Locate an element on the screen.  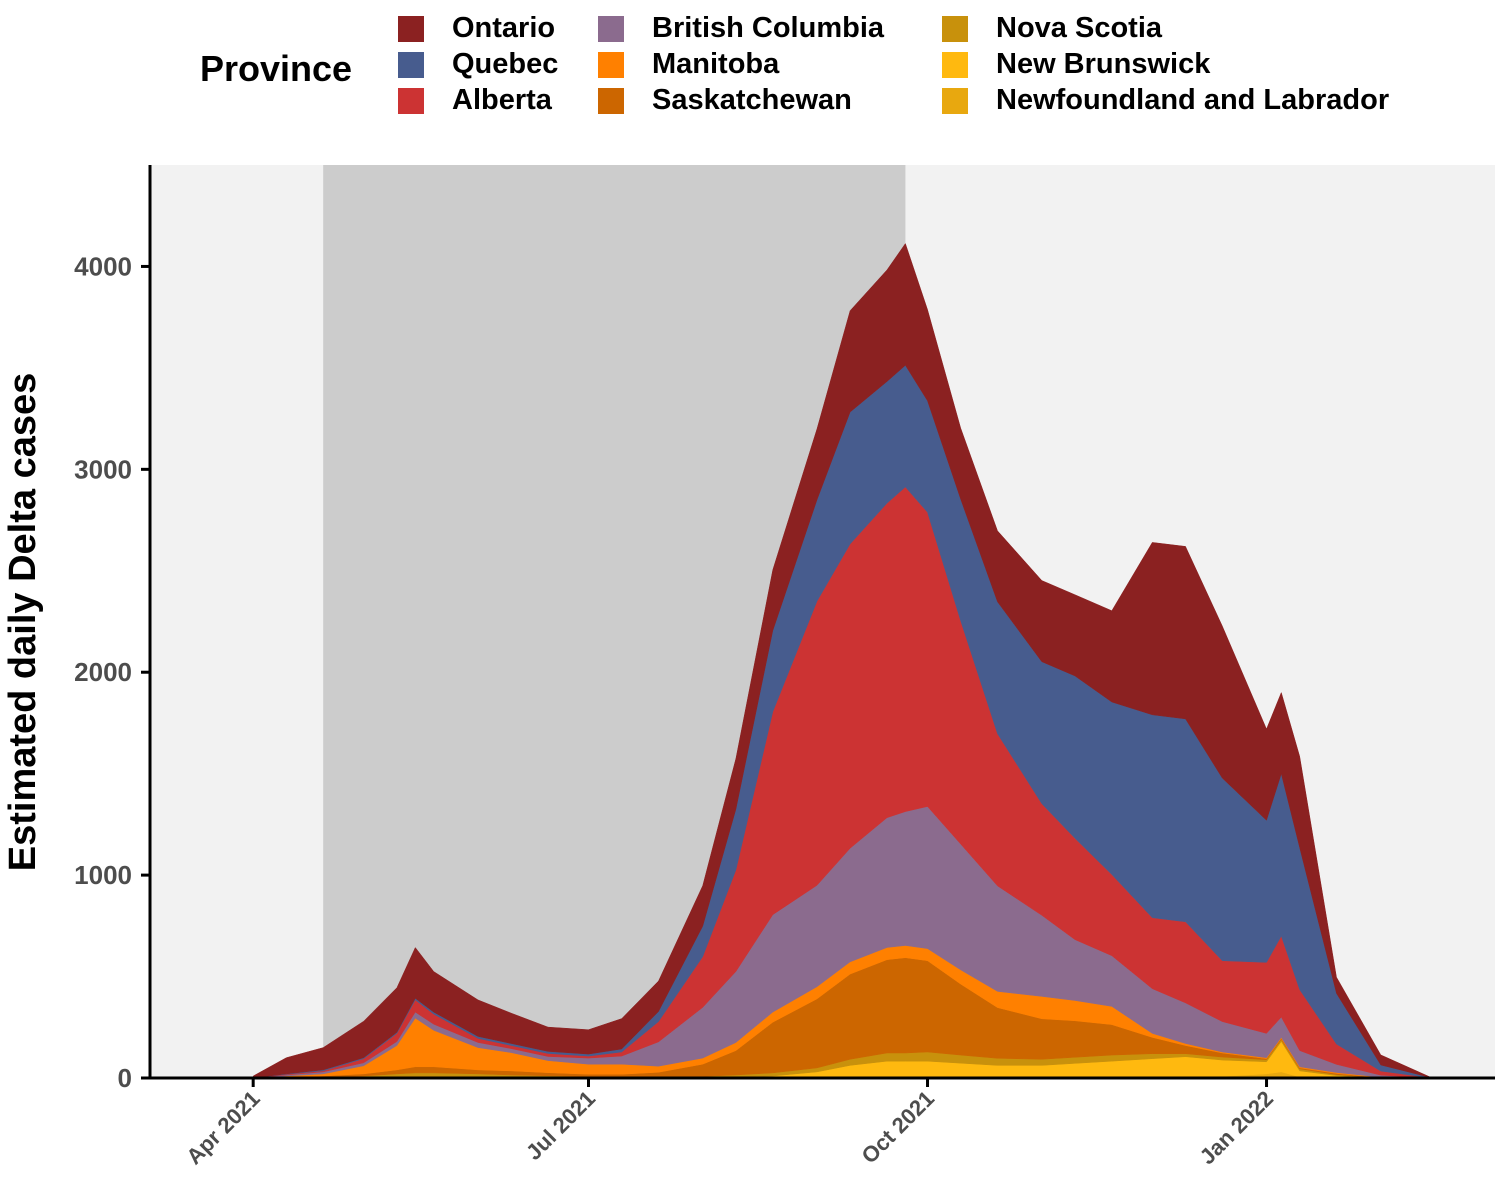
legend-label: British Columbia is located at coordinates (768, 28).